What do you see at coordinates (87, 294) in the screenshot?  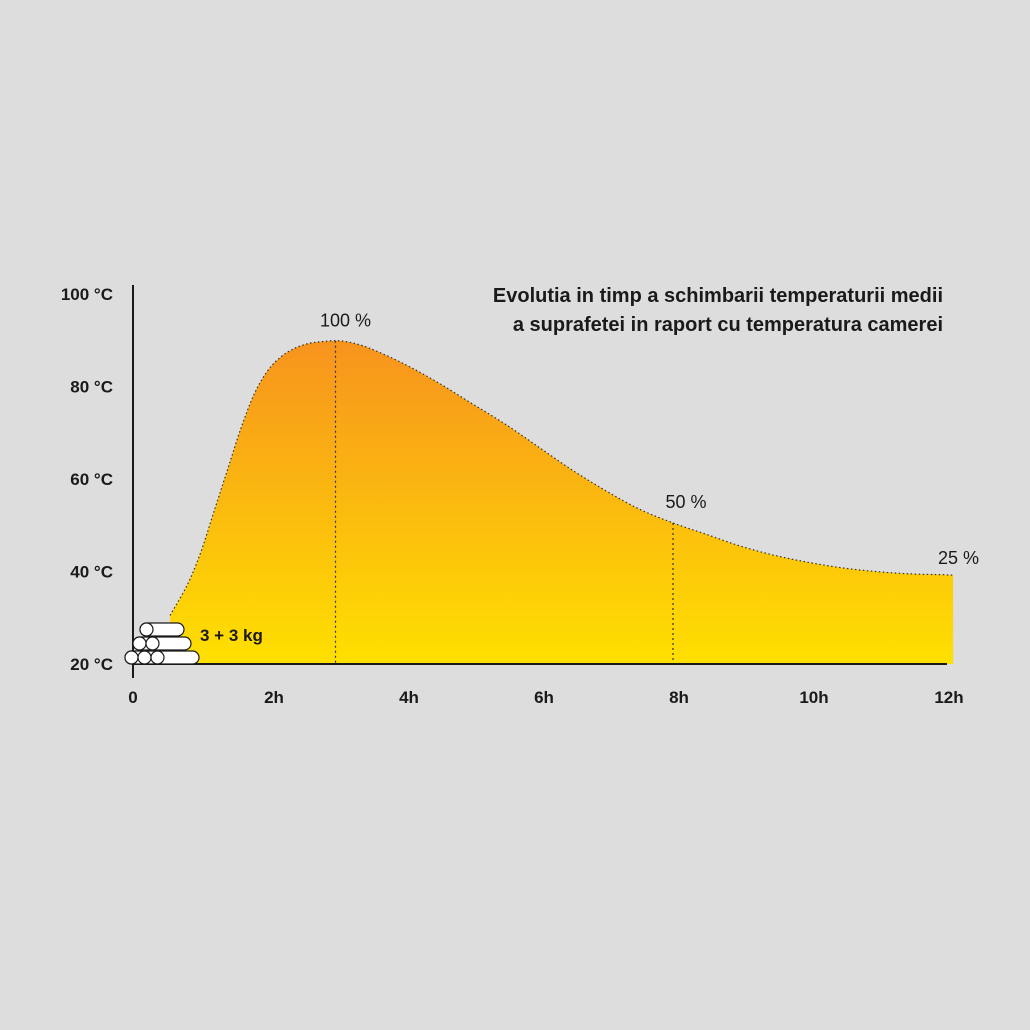 I see `y-tick-label: 100 °C` at bounding box center [87, 294].